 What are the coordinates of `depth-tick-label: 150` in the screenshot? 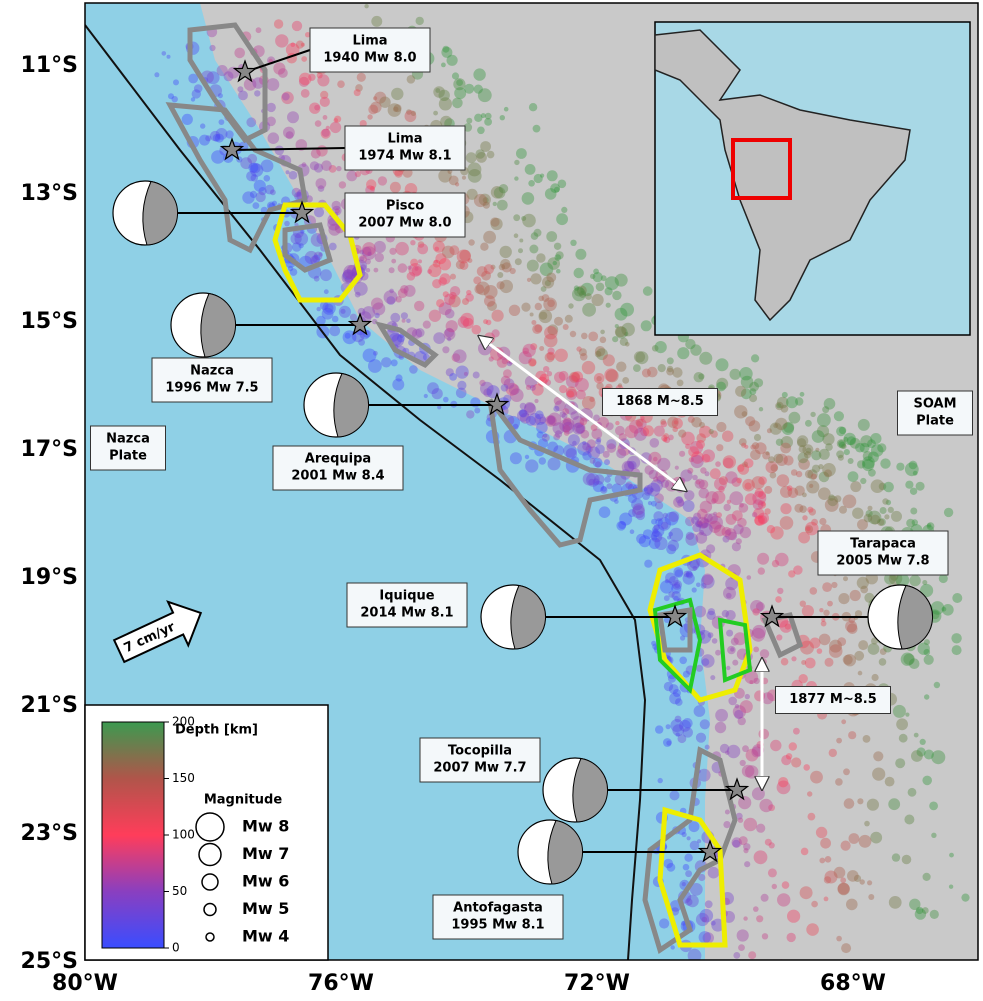 It's located at (183, 778).